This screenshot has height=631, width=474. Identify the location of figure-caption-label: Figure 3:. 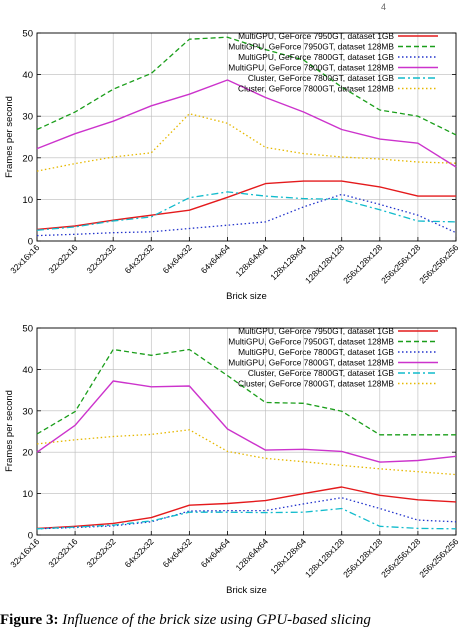
(29, 620).